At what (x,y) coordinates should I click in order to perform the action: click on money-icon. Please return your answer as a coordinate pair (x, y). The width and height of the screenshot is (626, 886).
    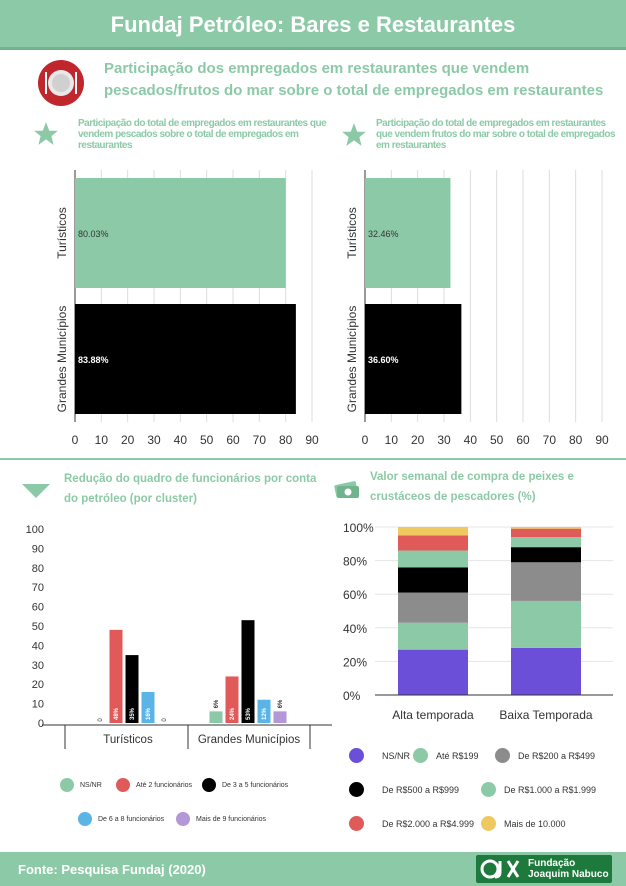
    Looking at the image, I should click on (347, 491).